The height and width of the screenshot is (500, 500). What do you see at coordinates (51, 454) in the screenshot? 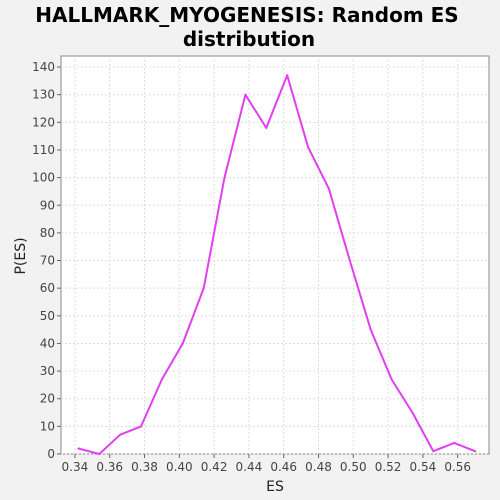
I see `y-tick-label: 0` at bounding box center [51, 454].